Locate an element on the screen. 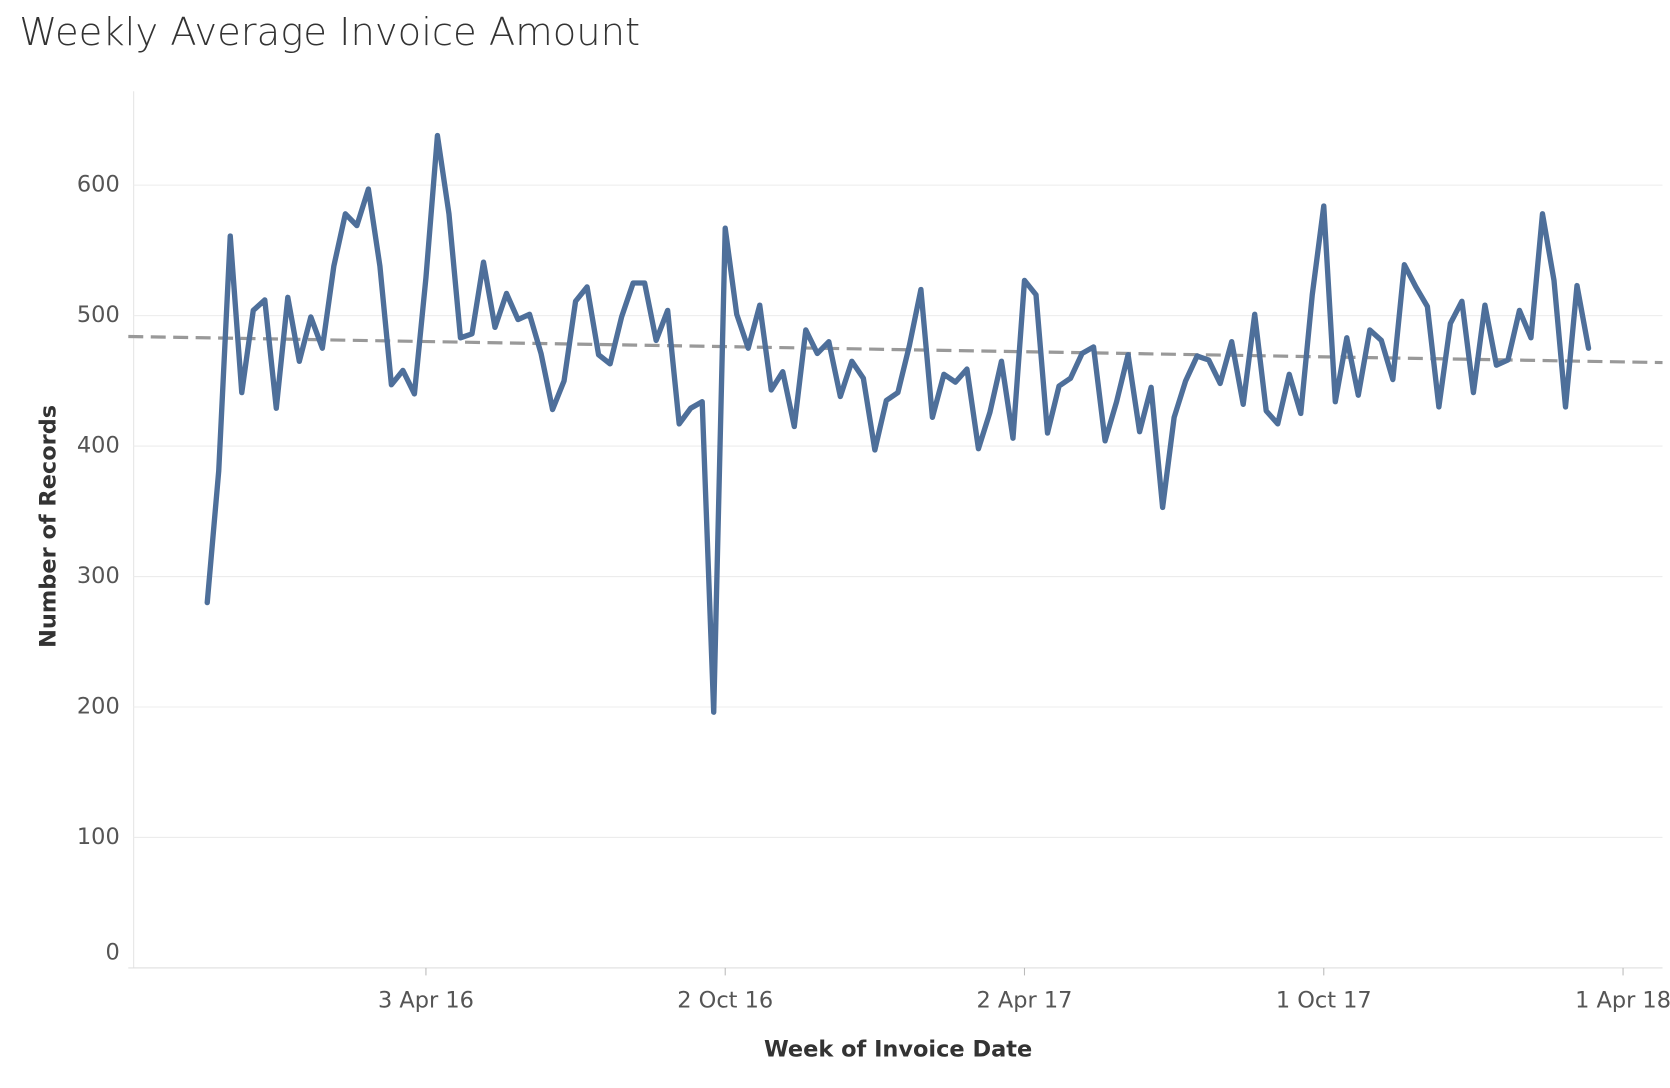  y-tick-label: 100 is located at coordinates (98, 837).